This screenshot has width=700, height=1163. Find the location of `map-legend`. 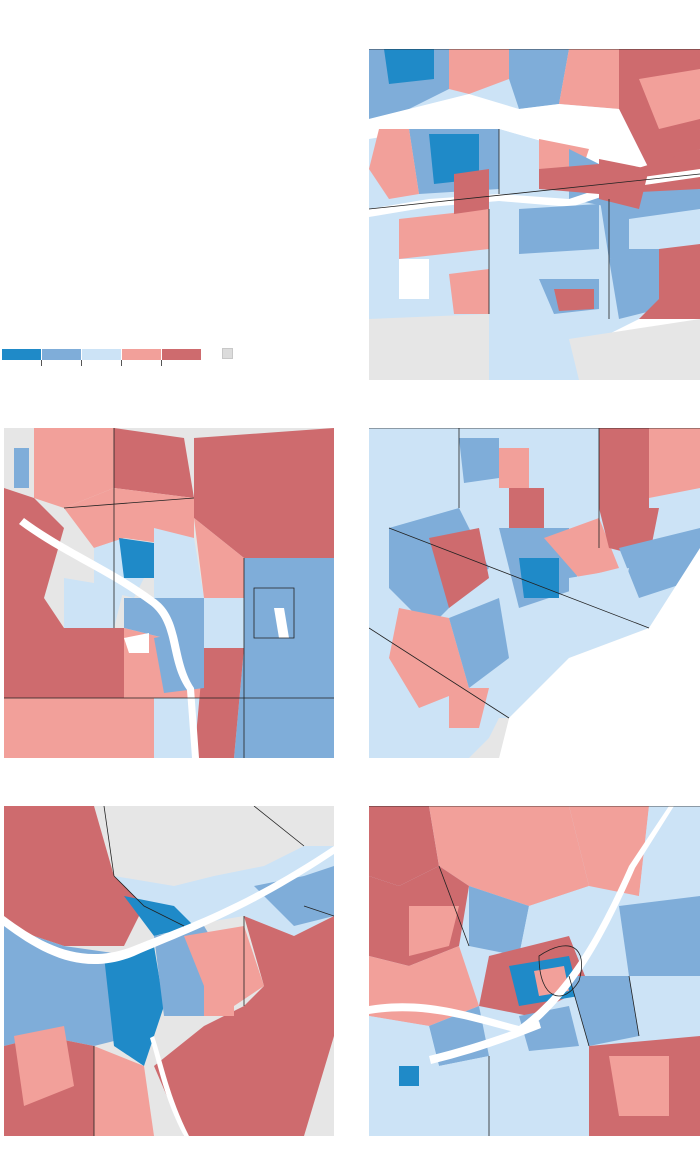

map-legend is located at coordinates (122, 358).